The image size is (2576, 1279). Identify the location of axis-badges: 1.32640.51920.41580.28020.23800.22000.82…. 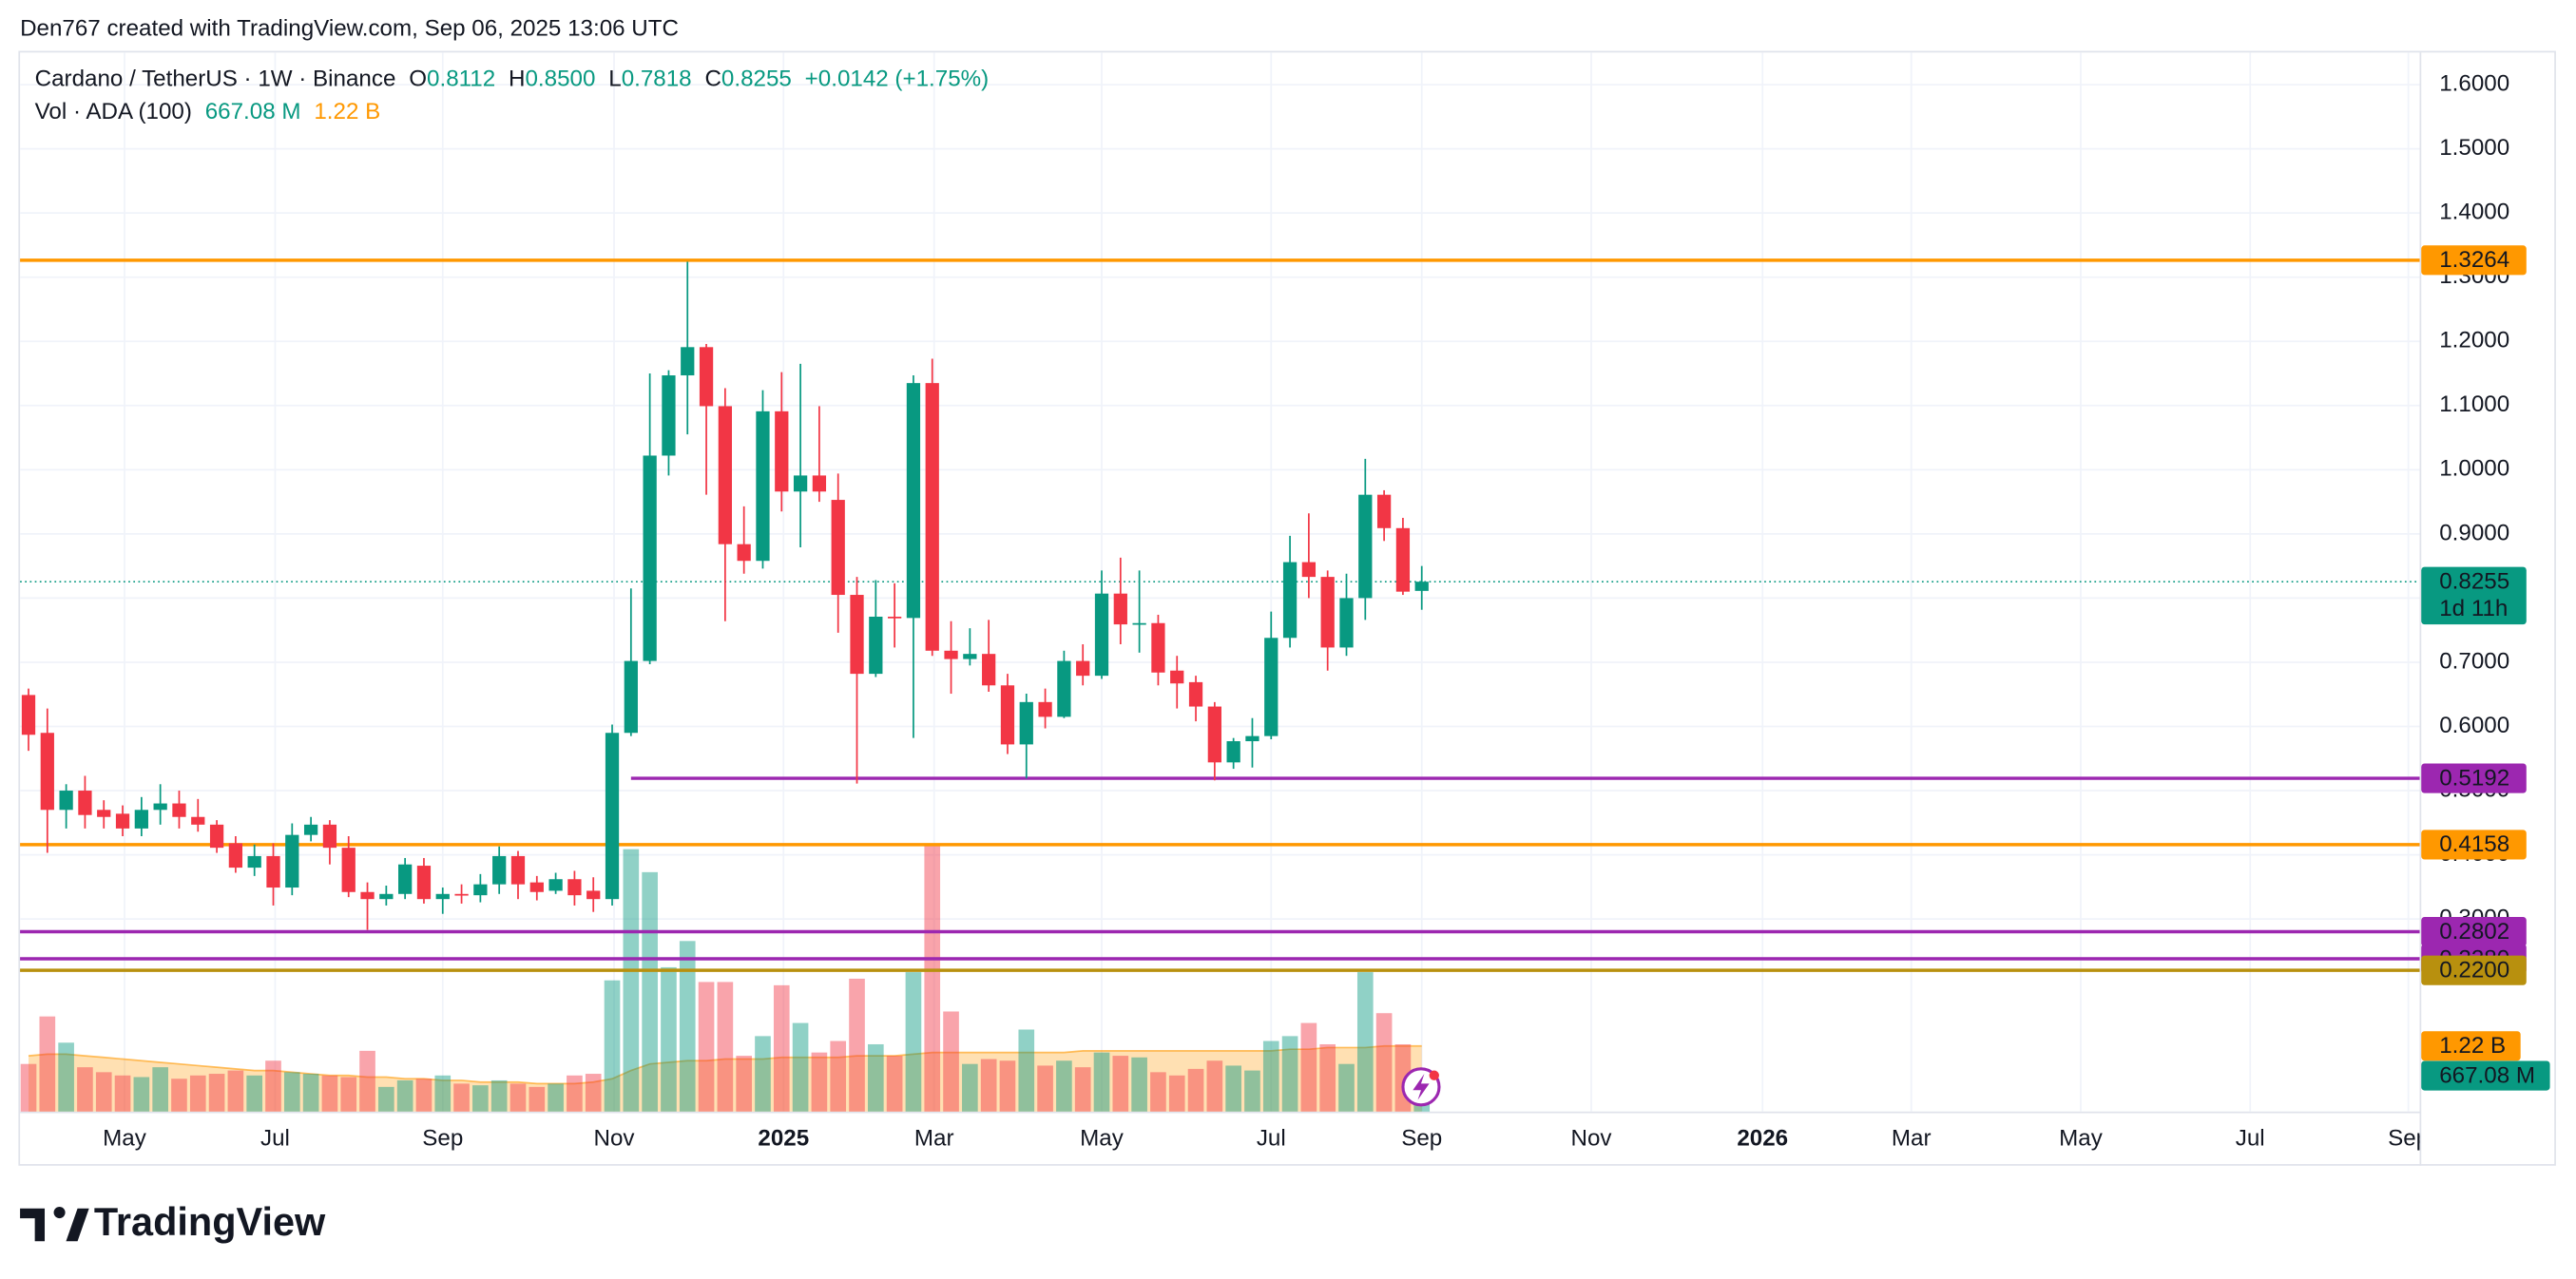
(2485, 668).